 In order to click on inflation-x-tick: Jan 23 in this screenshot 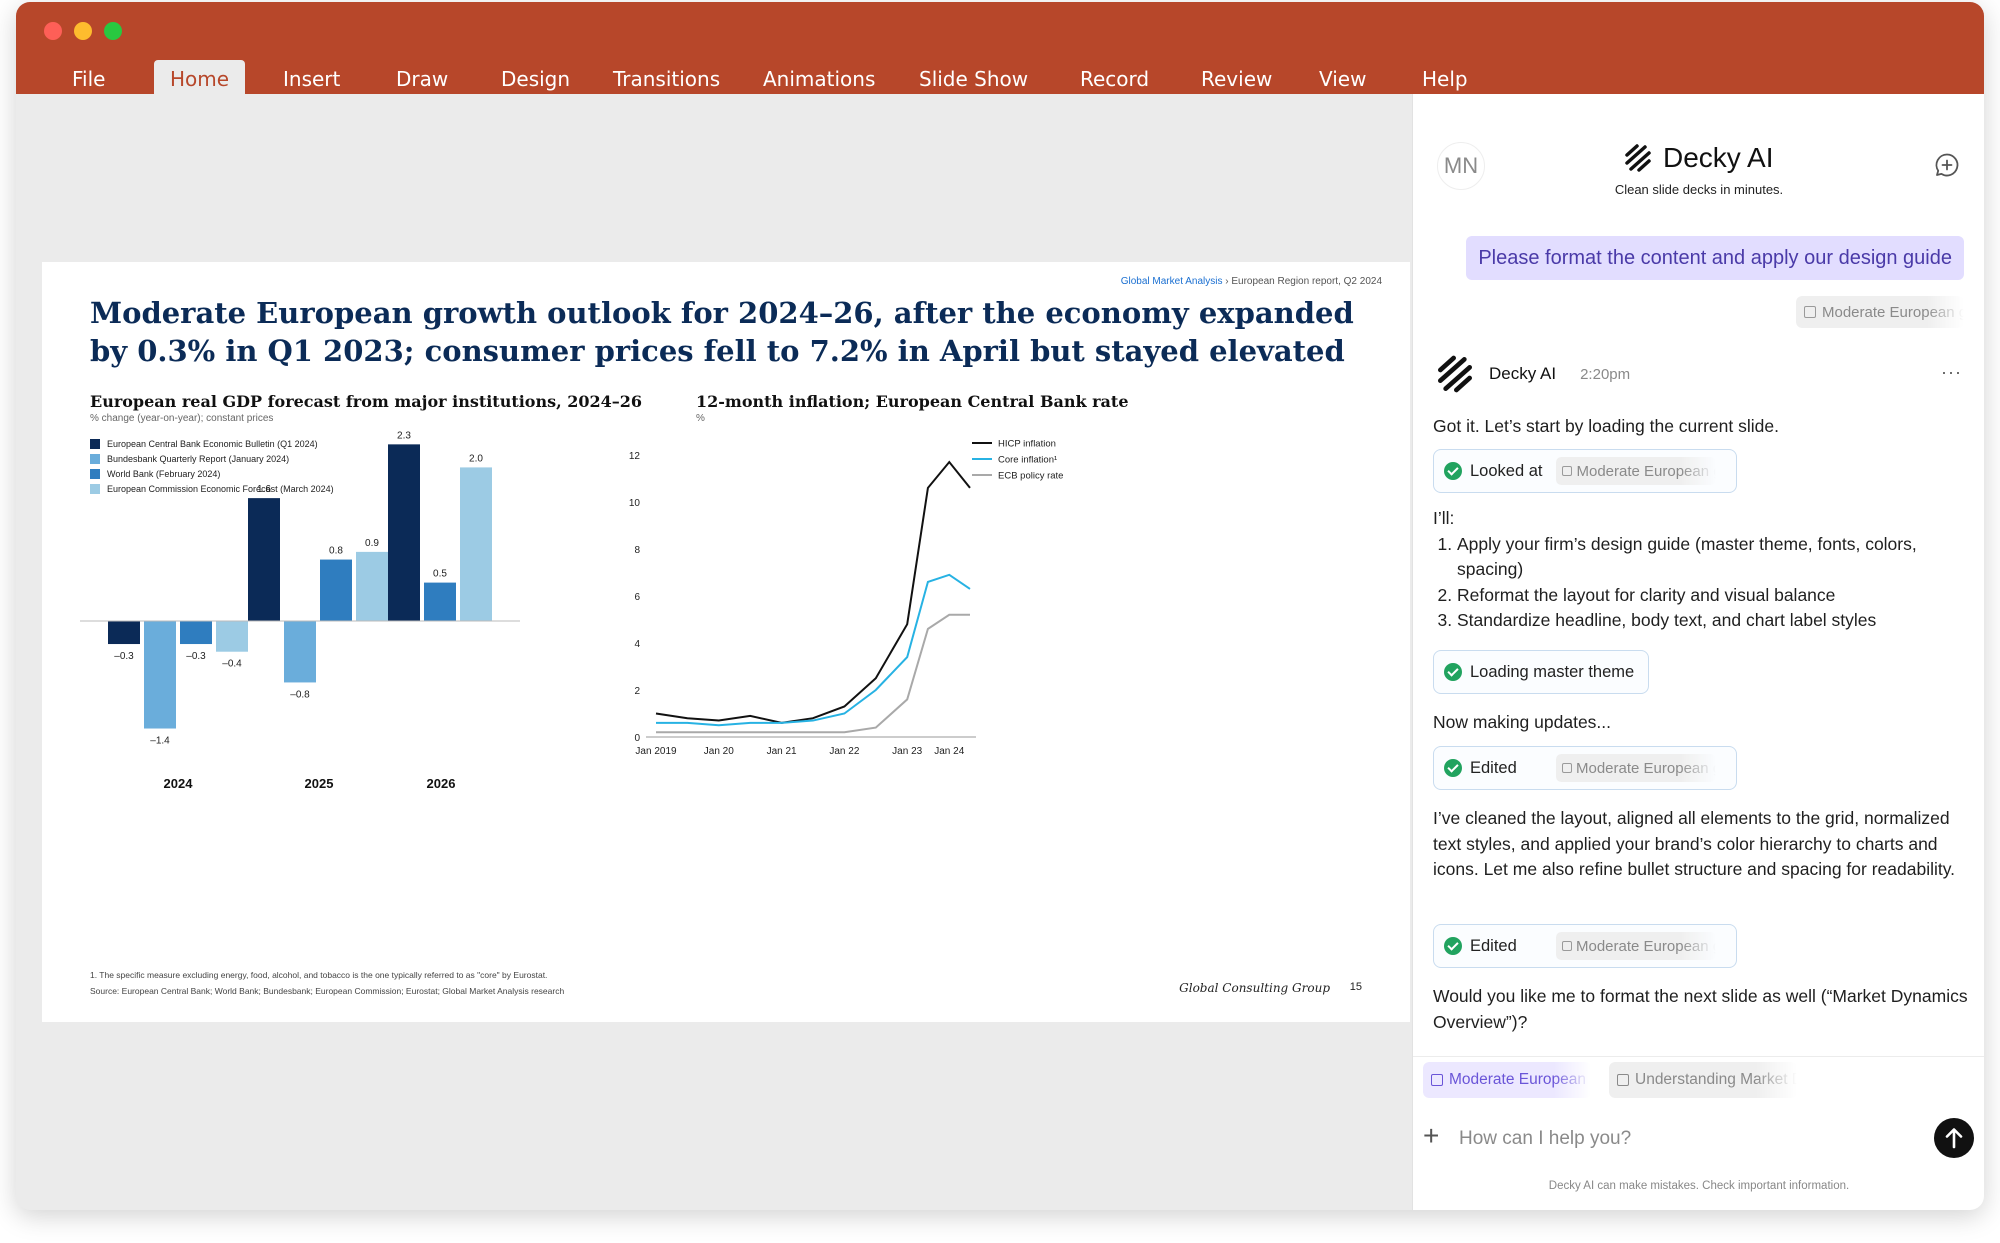, I will do `click(907, 751)`.